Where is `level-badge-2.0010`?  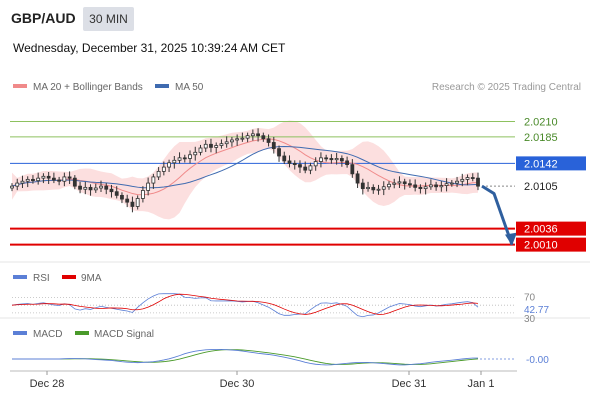 level-badge-2.0010 is located at coordinates (551, 244).